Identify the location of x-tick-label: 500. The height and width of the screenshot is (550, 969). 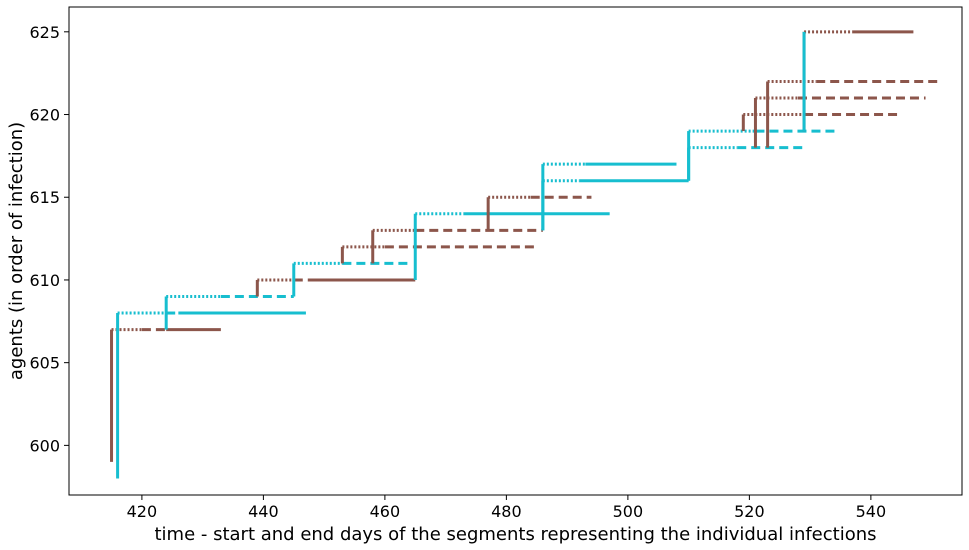
(628, 511).